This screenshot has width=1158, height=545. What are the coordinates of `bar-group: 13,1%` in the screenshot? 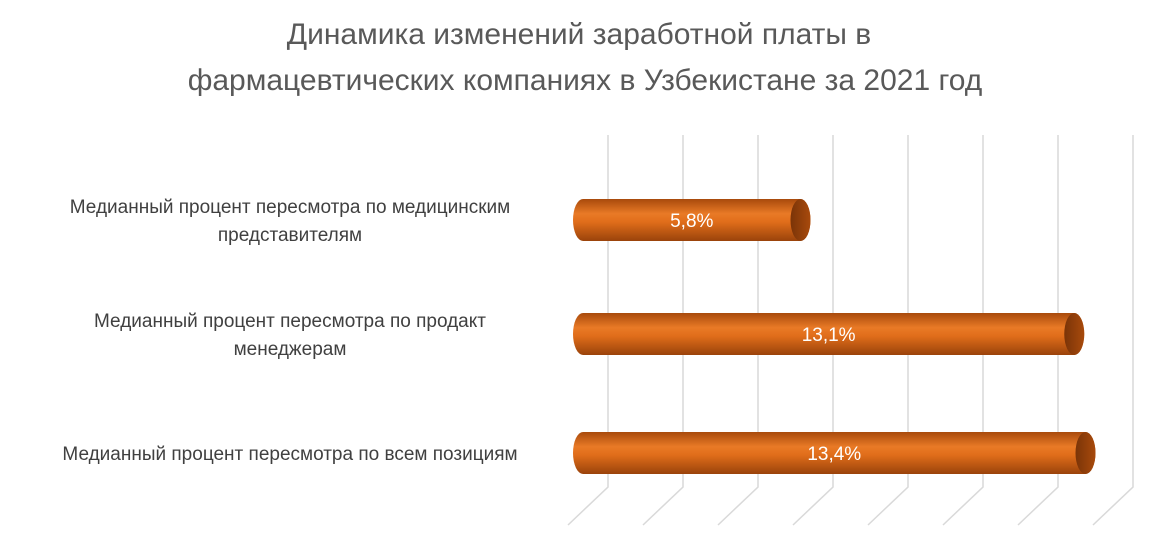 It's located at (829, 334).